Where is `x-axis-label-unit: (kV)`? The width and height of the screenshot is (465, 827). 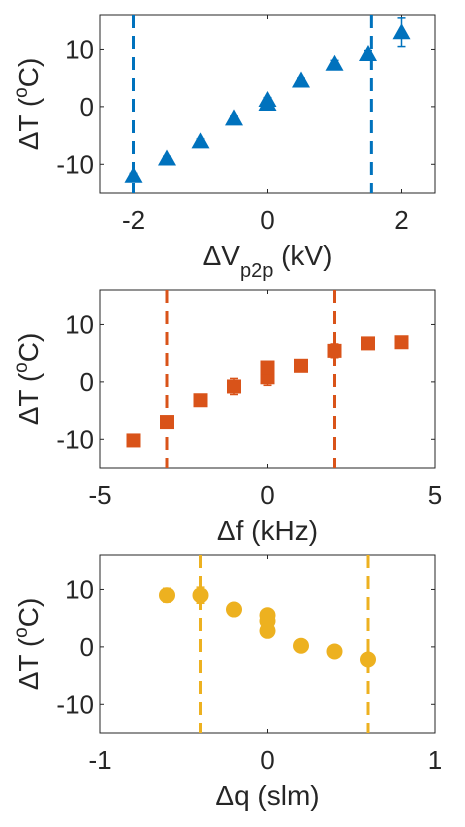 x-axis-label-unit: (kV) is located at coordinates (302, 255).